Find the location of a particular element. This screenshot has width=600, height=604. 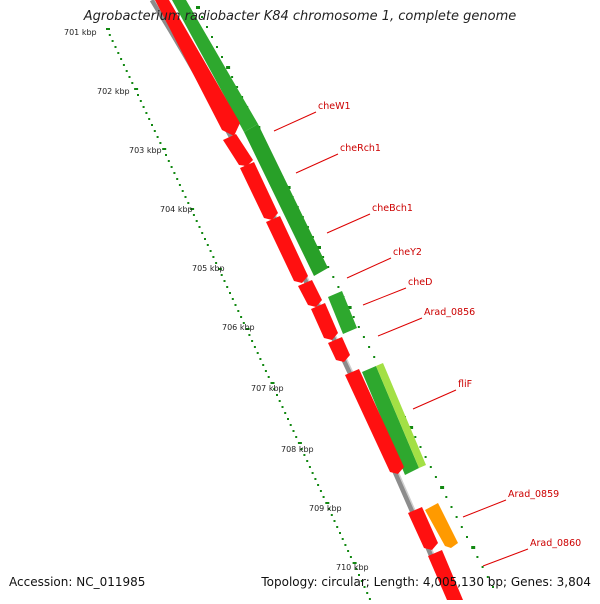

accession-label: Accession: NC_011985 is located at coordinates (77, 582).